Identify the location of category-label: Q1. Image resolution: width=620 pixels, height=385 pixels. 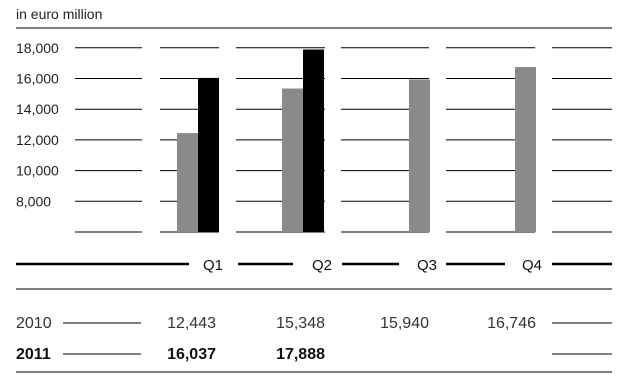
(213, 265).